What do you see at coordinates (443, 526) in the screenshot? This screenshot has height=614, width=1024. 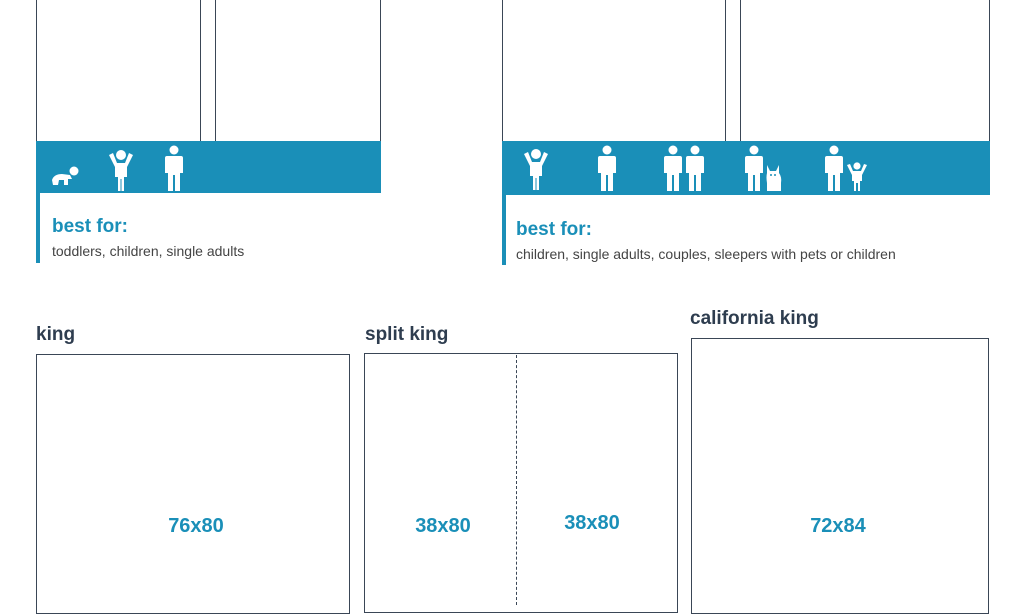 I see `dimensions-split-king-left: 38x80` at bounding box center [443, 526].